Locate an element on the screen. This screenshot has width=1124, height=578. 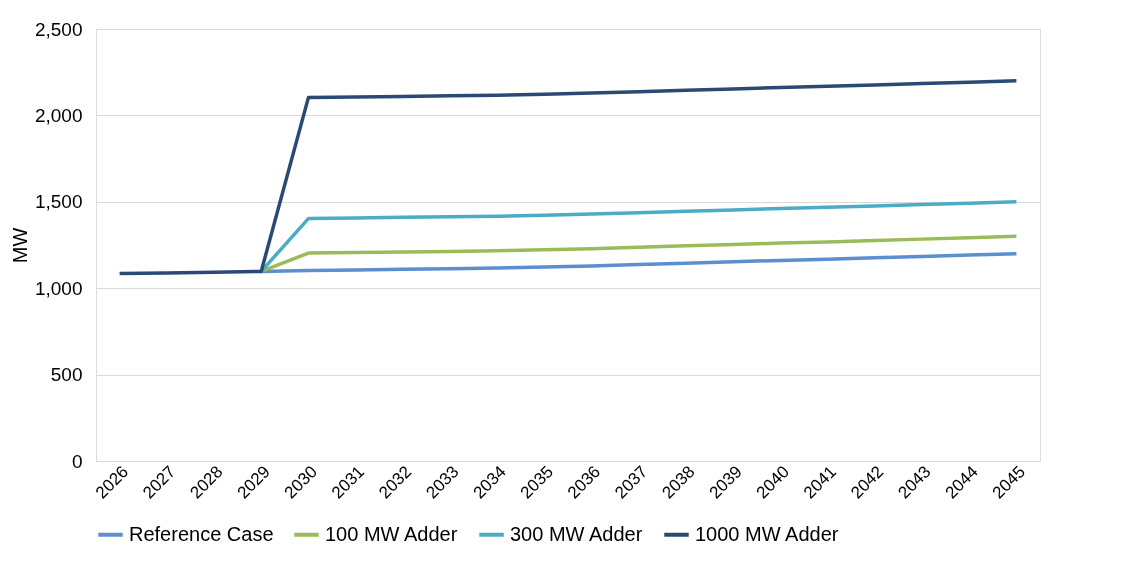
legend-label: Reference Case is located at coordinates (201, 533).